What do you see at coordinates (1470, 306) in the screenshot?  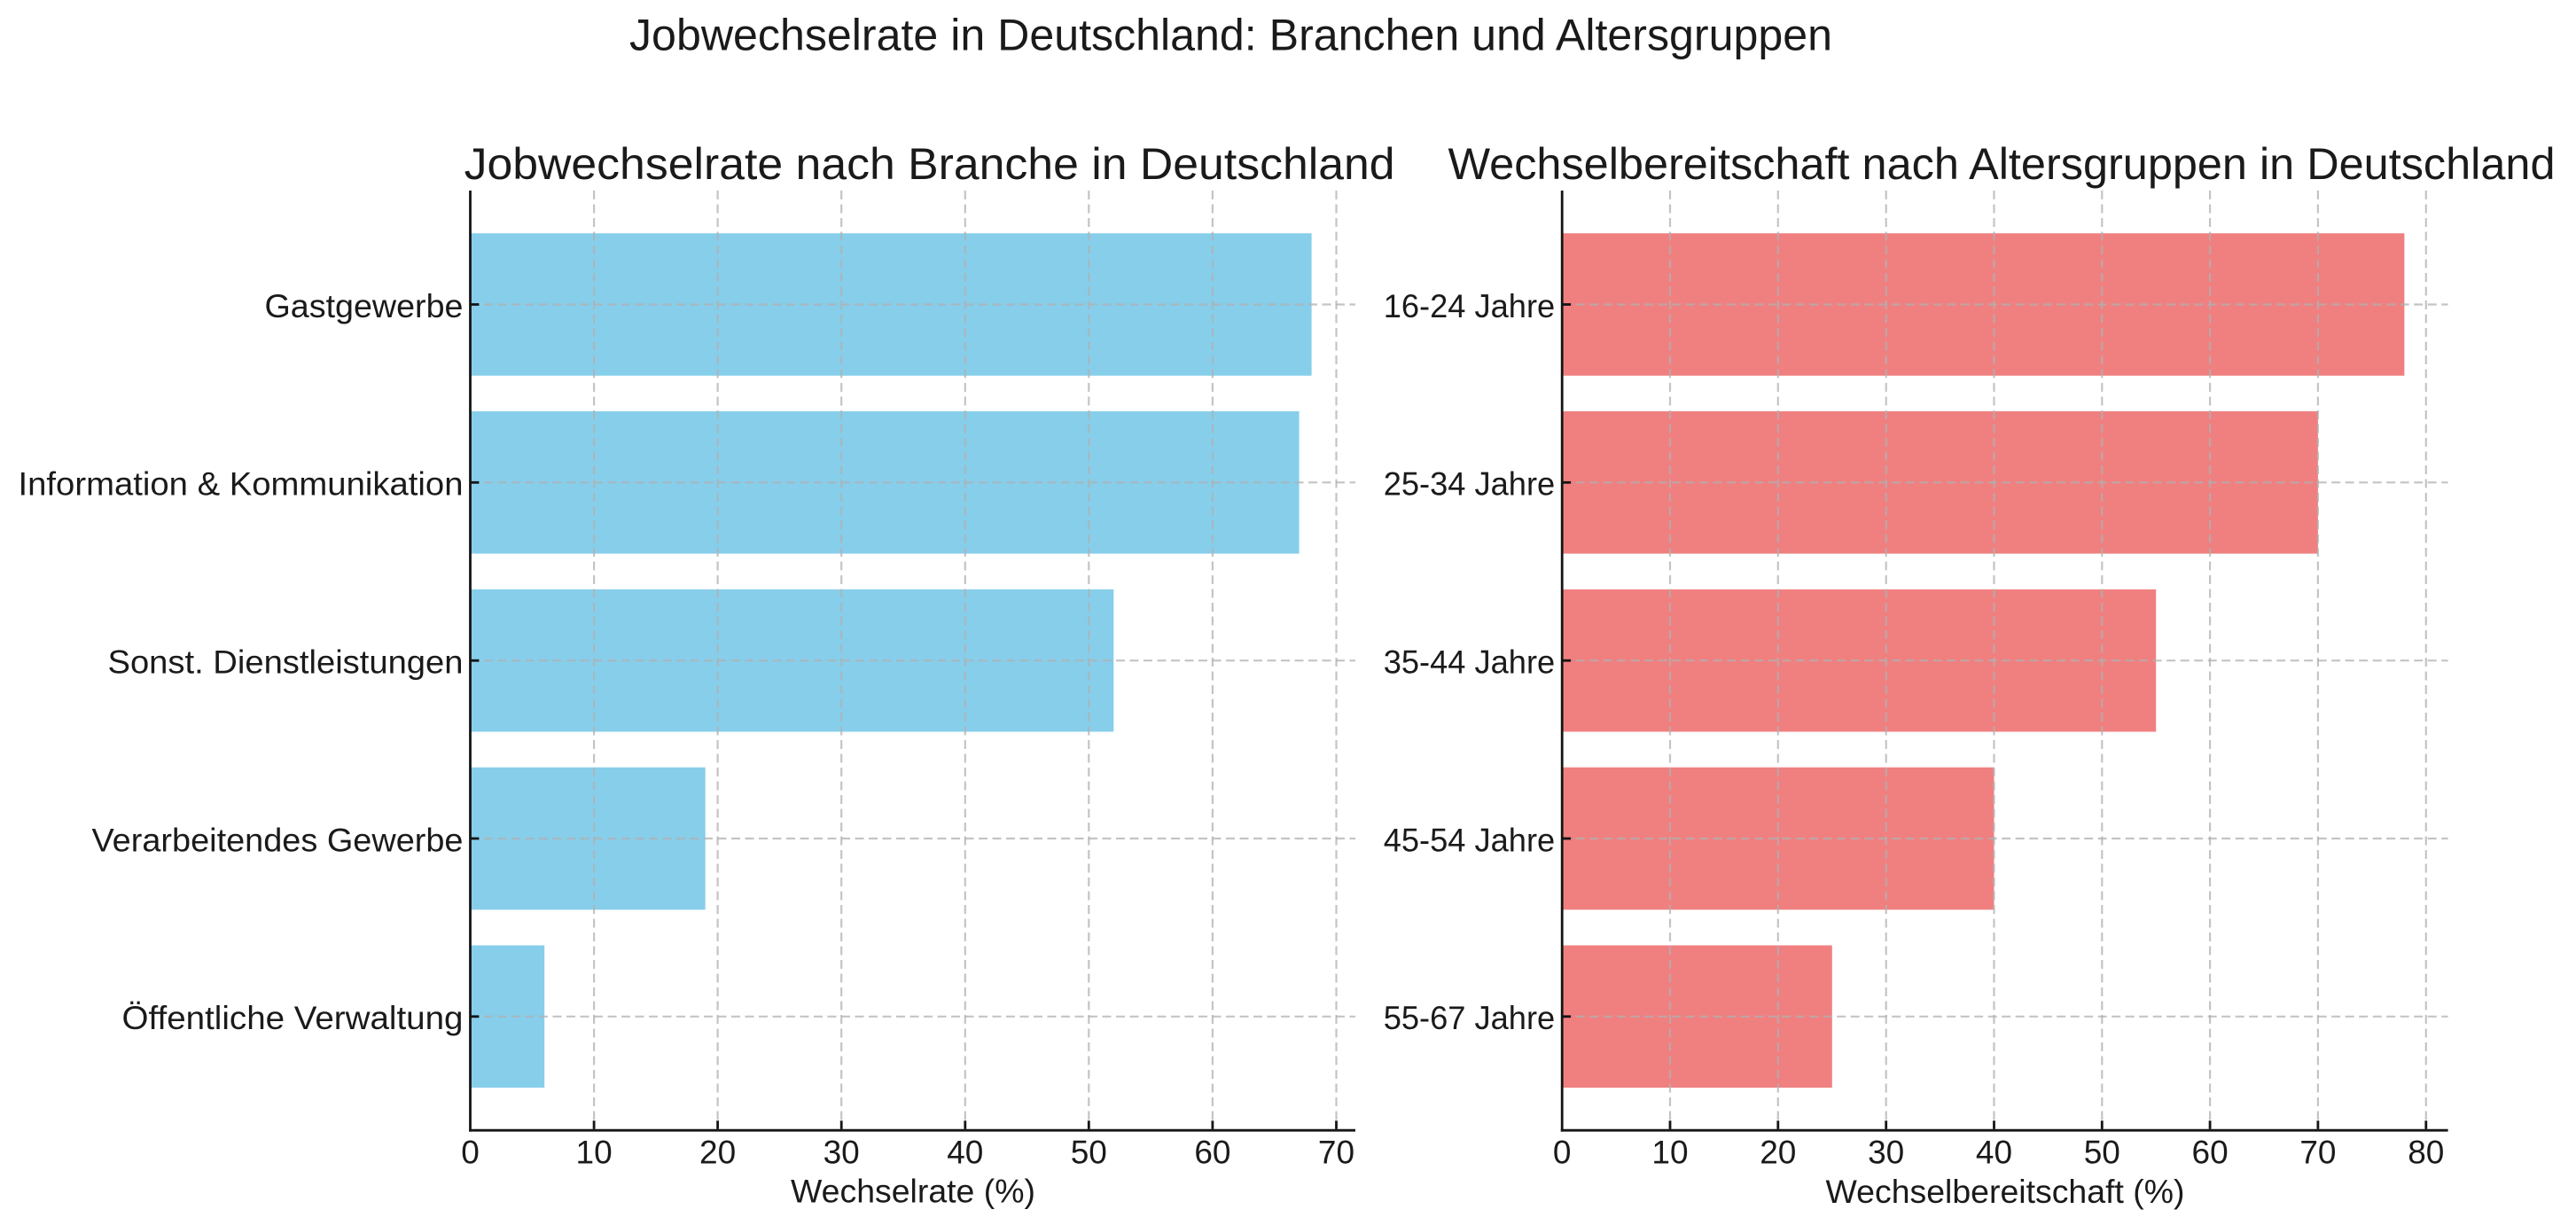 I see `svg-text: 16-24 Jahre` at bounding box center [1470, 306].